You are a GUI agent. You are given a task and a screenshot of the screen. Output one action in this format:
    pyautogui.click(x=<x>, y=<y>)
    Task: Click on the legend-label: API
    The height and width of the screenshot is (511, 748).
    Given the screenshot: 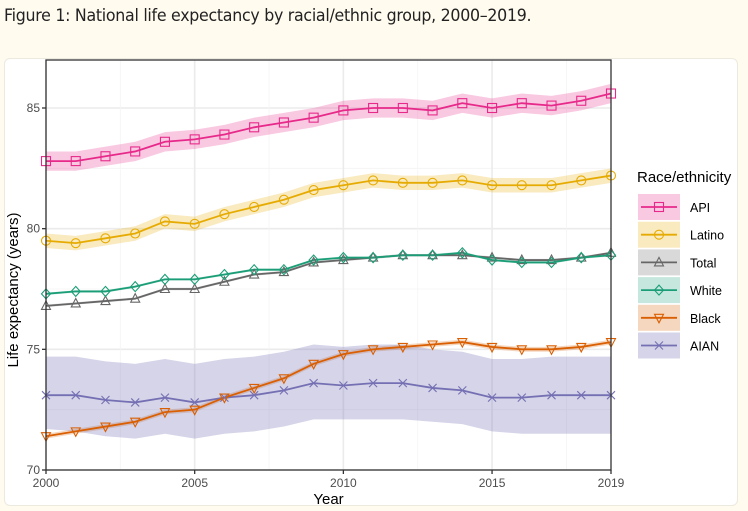 What is the action you would take?
    pyautogui.click(x=700, y=208)
    